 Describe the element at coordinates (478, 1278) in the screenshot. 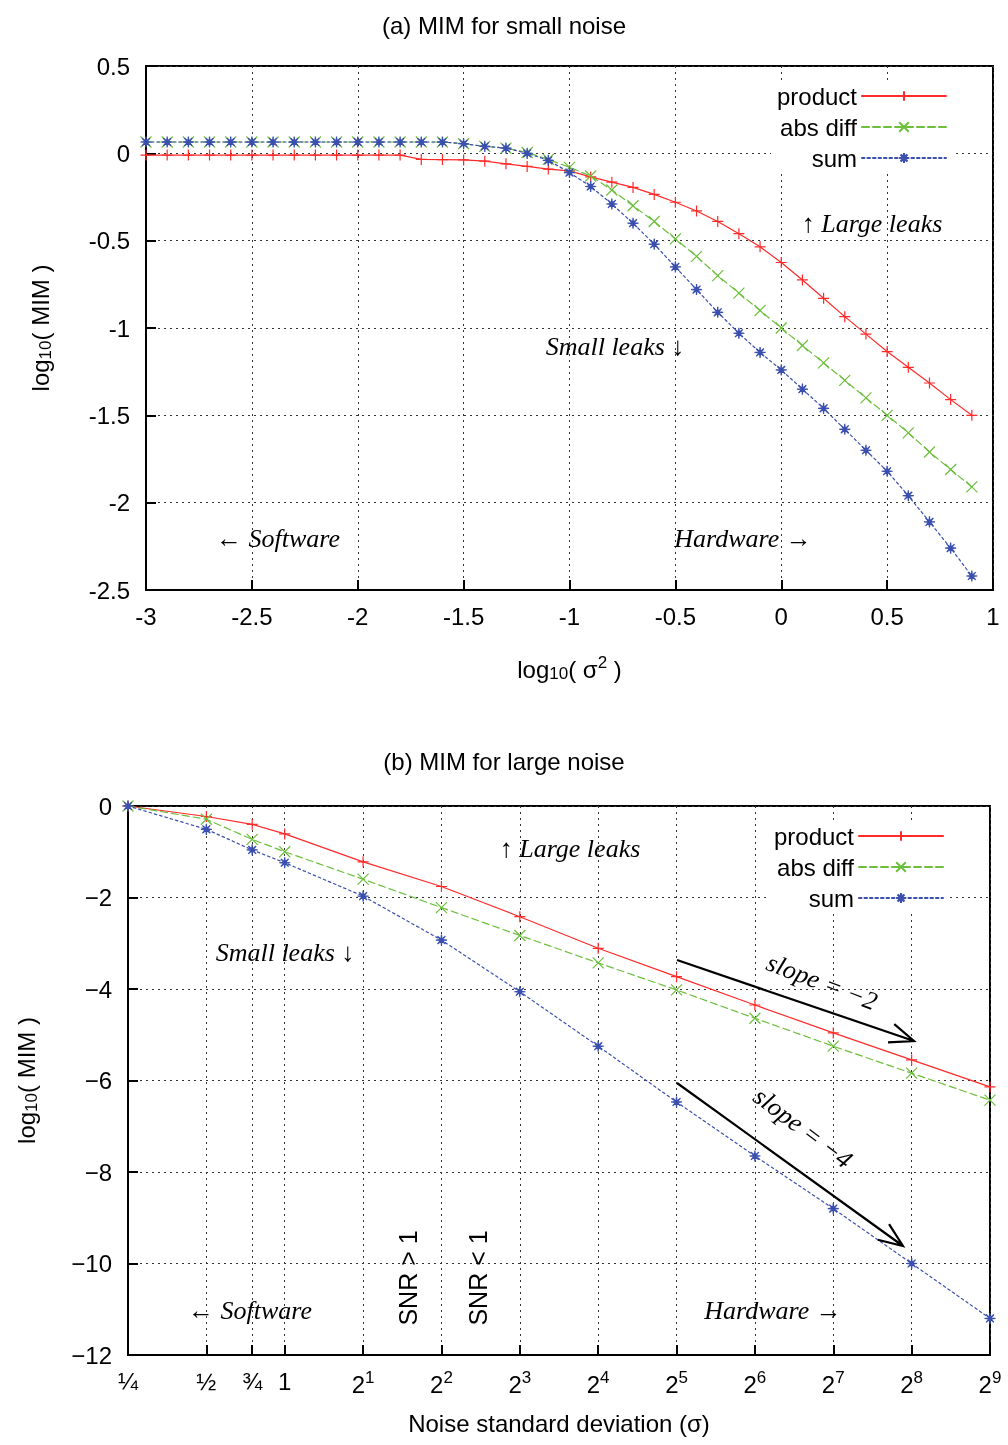

I see `annotation: SNR < 1` at that location.